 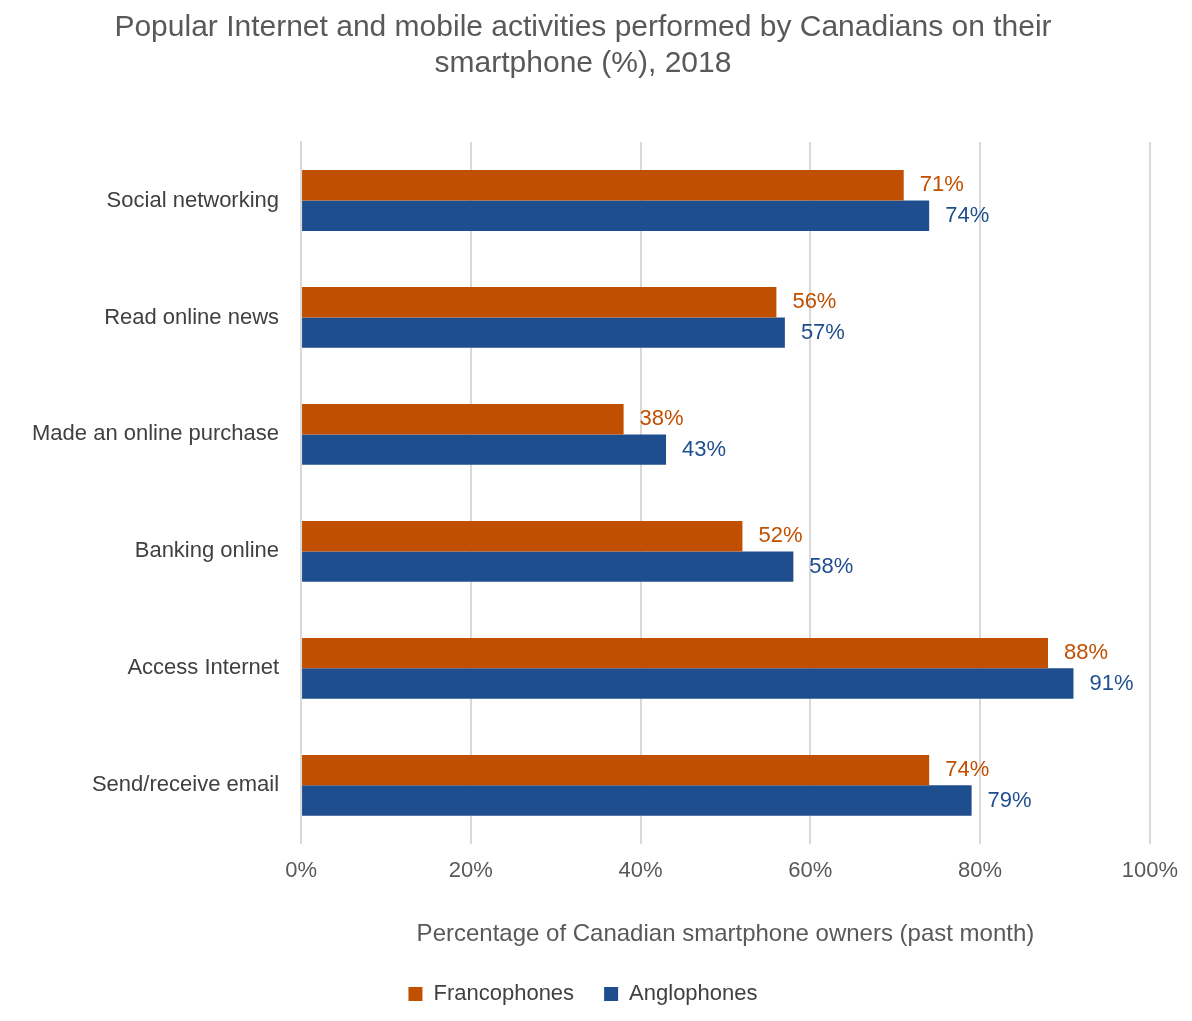 What do you see at coordinates (504, 993) in the screenshot?
I see `legend-label: Francophones` at bounding box center [504, 993].